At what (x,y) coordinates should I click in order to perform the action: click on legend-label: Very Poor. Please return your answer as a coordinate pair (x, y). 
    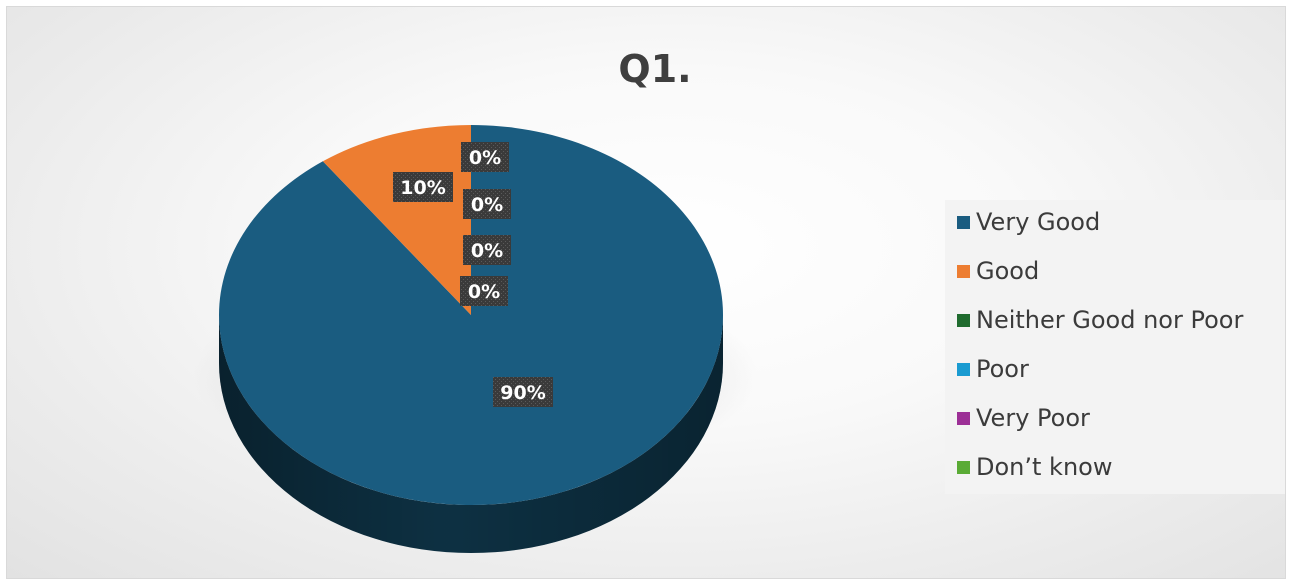
    Looking at the image, I should click on (1033, 418).